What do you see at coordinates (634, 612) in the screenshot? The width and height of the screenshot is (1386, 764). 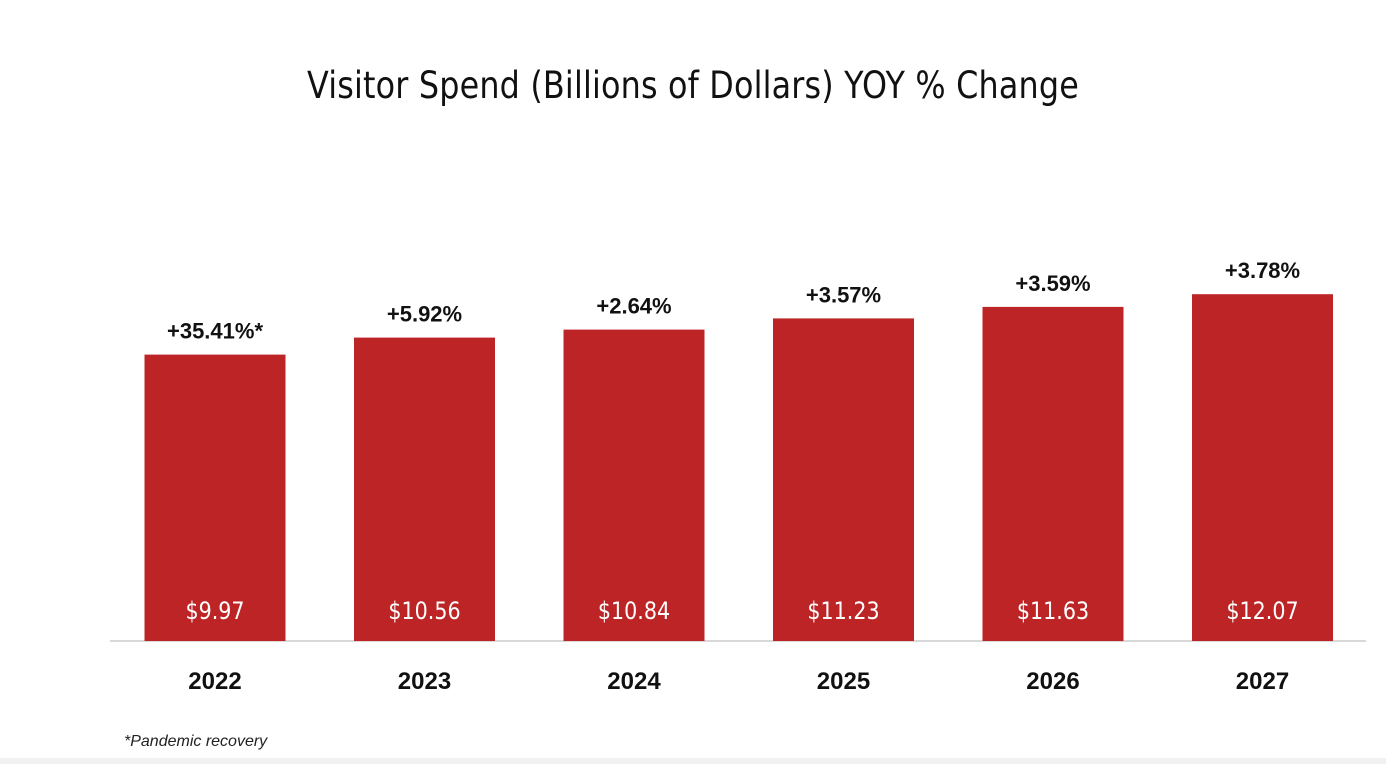 I see `value-label-2024: $10.84` at bounding box center [634, 612].